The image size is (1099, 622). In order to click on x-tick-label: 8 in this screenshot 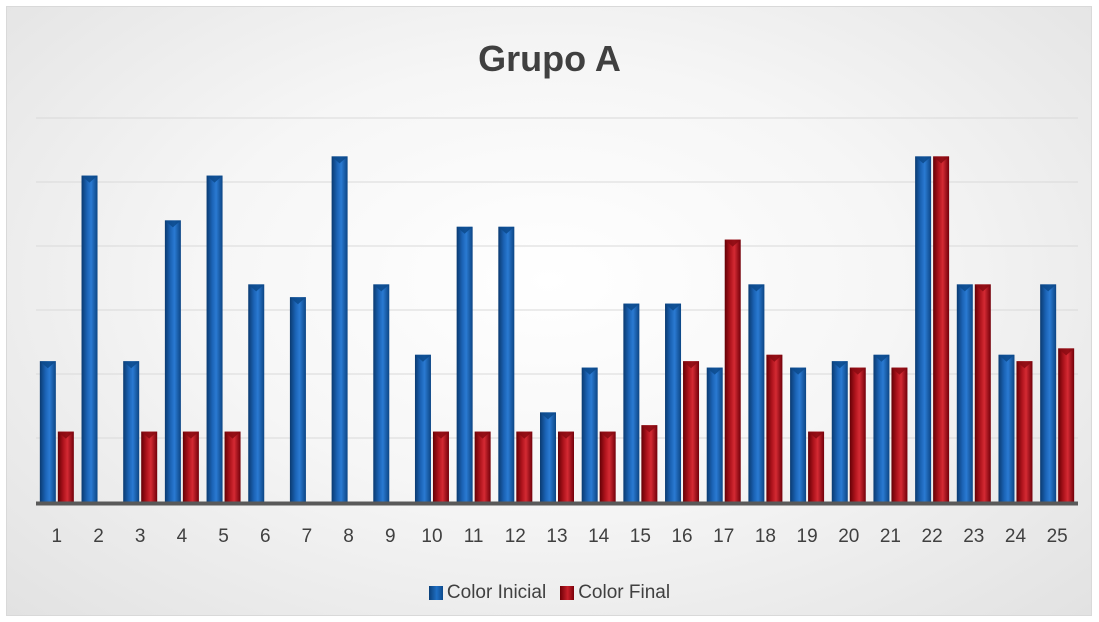, I will do `click(348, 536)`.